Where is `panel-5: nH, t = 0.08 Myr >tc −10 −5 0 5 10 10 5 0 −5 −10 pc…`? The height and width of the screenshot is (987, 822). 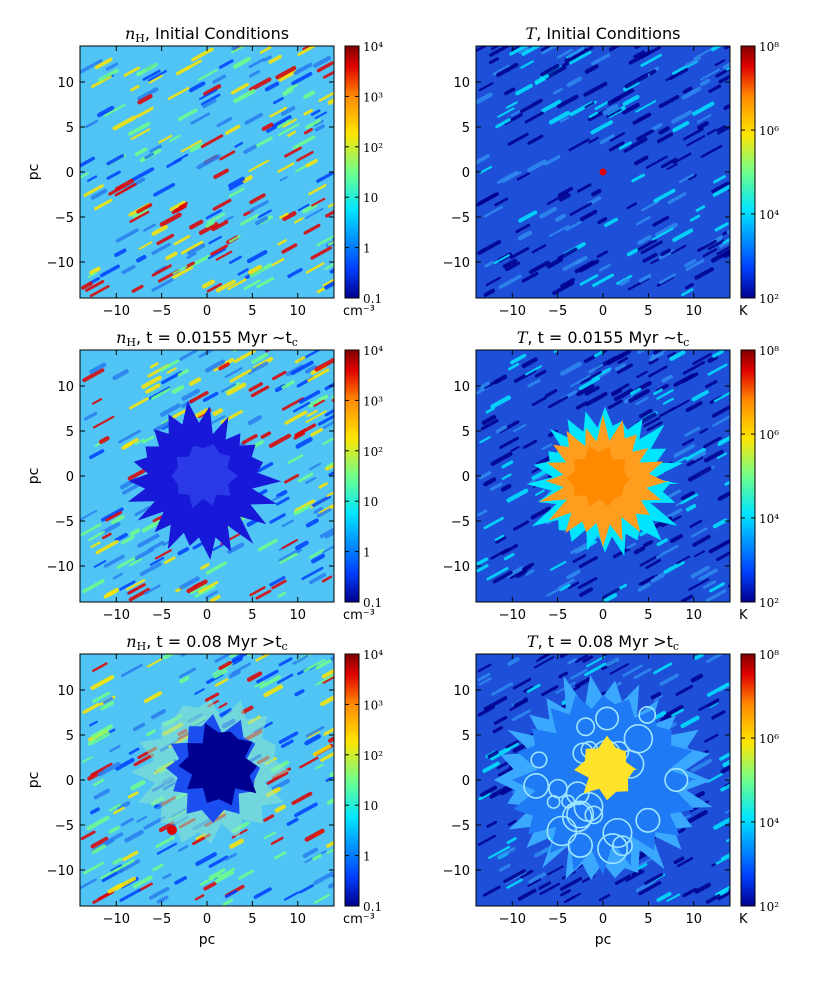
panel-5: nH, t = 0.08 Myr >tc −10 −5 0 5 10 10 5 0 −5 −10 pc… is located at coordinates (204, 790).